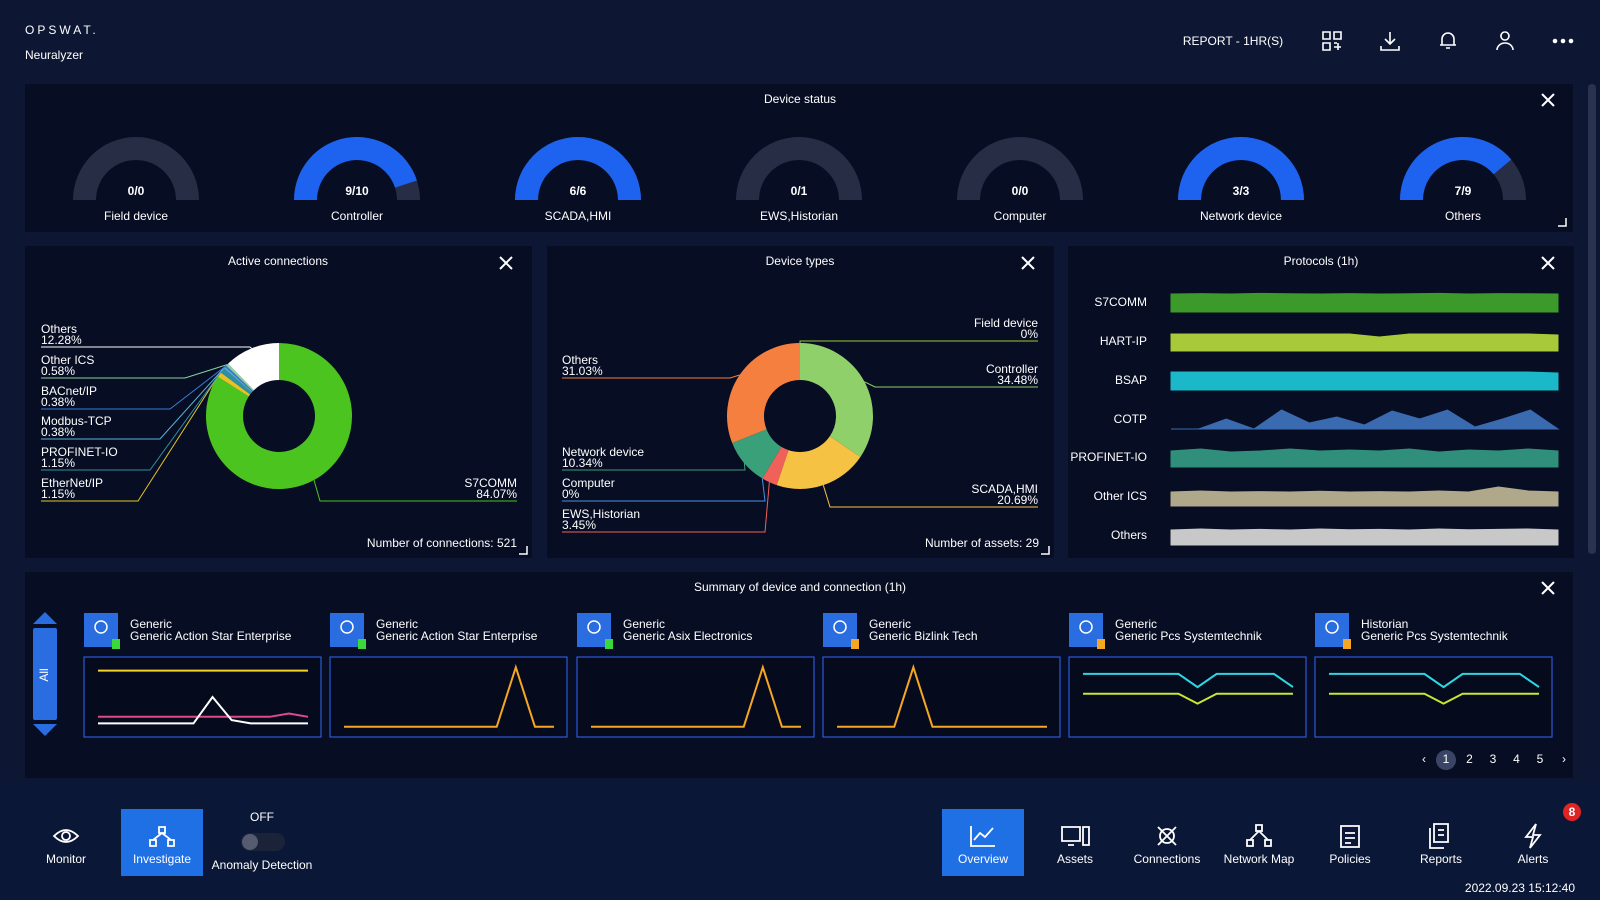 The image size is (1600, 900). I want to click on nav-label: Overview, so click(983, 859).